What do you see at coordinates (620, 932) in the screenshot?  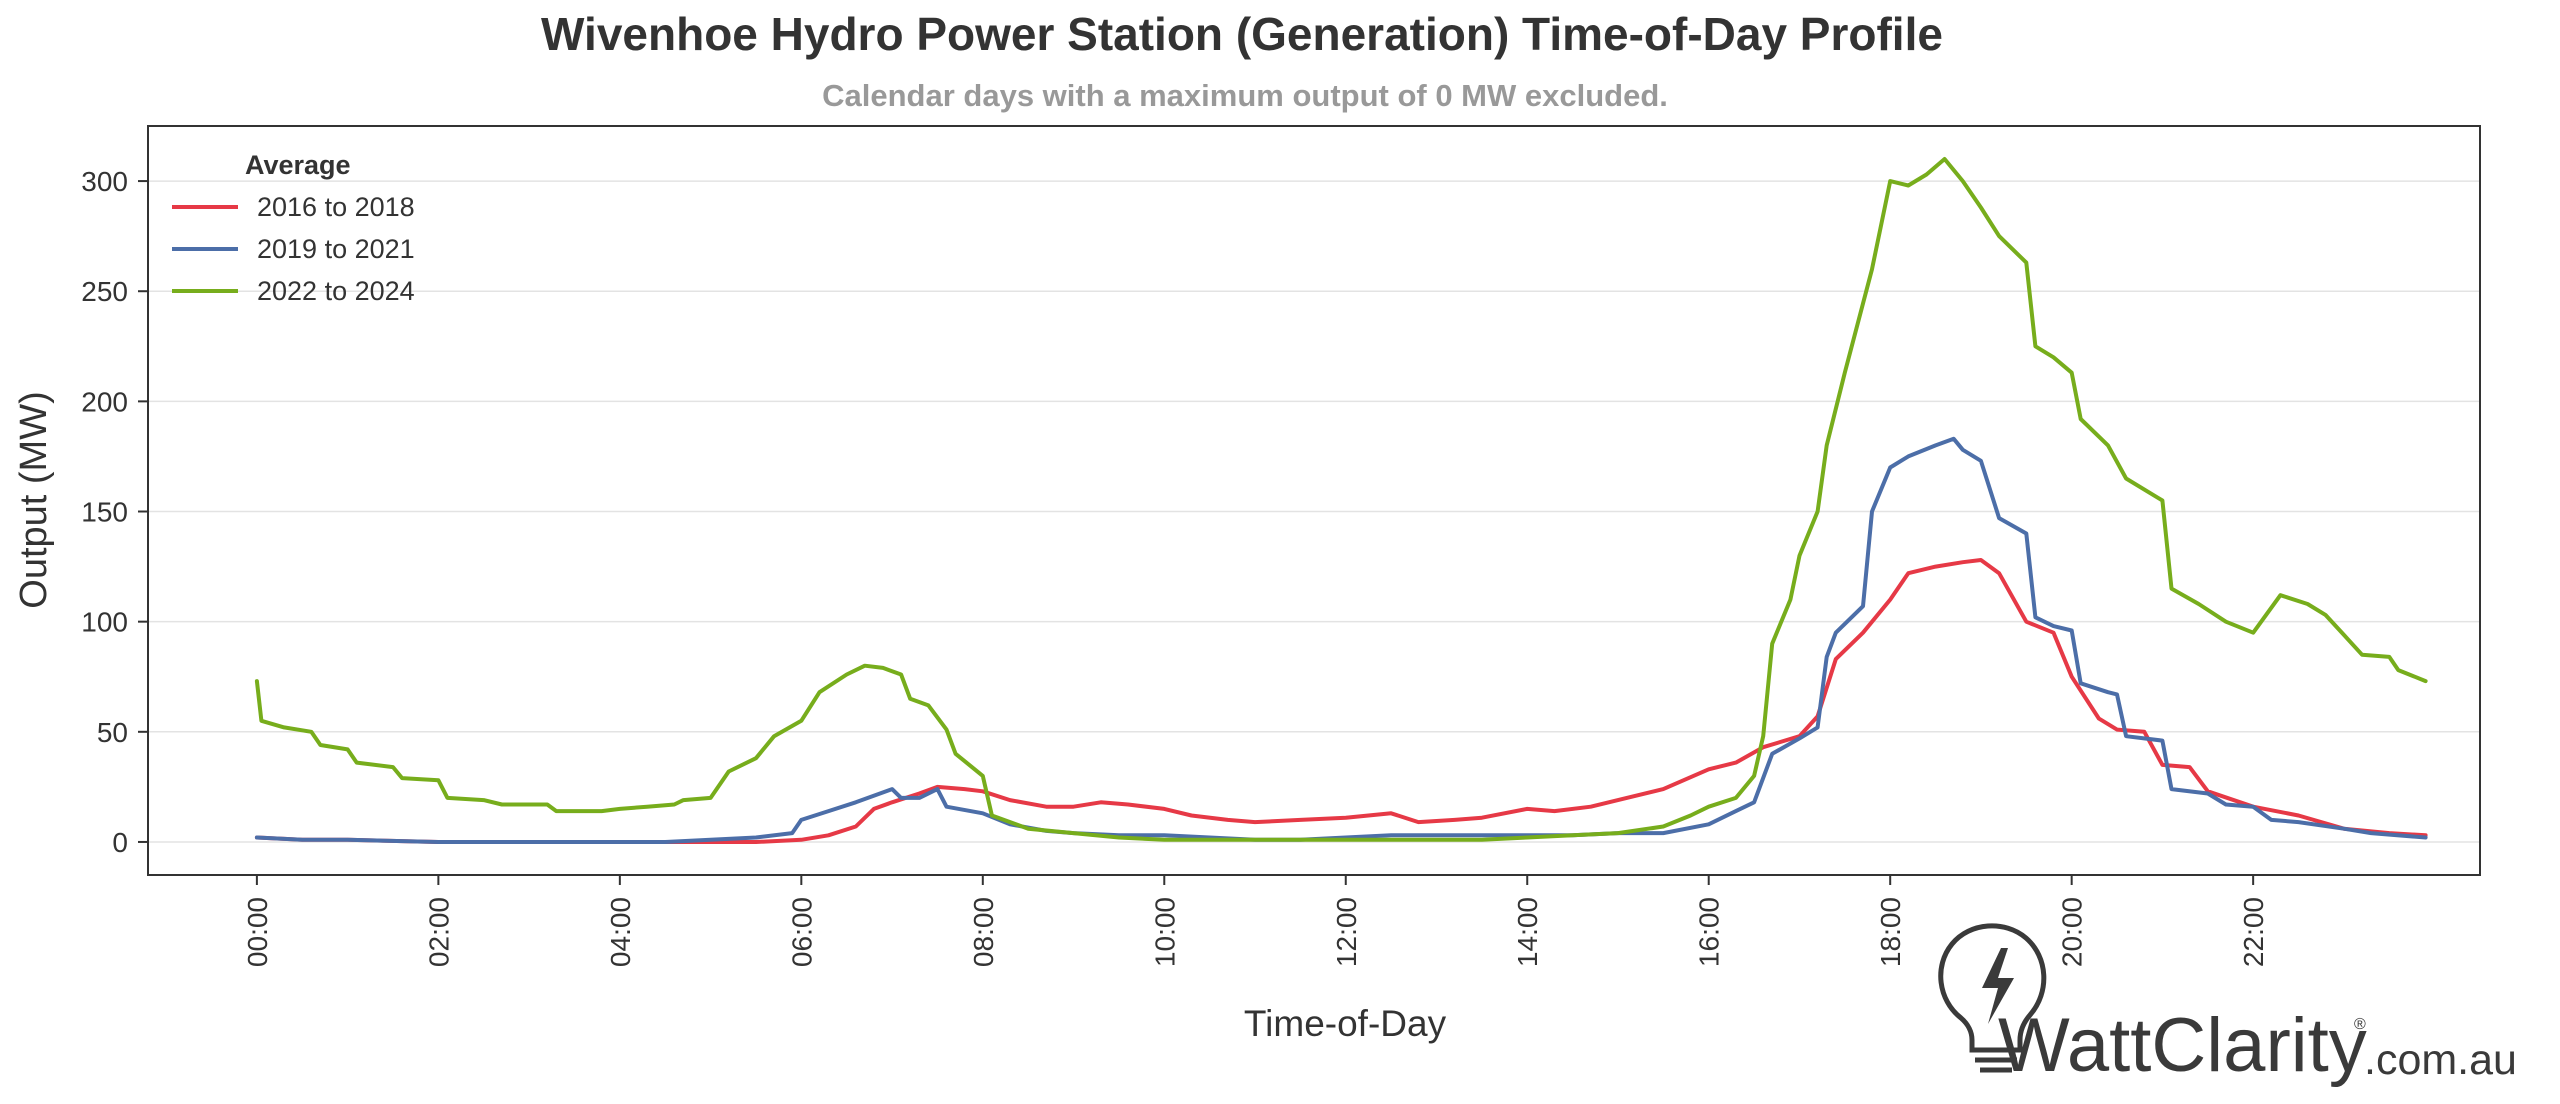 I see `x-tick-label: 04:00` at bounding box center [620, 932].